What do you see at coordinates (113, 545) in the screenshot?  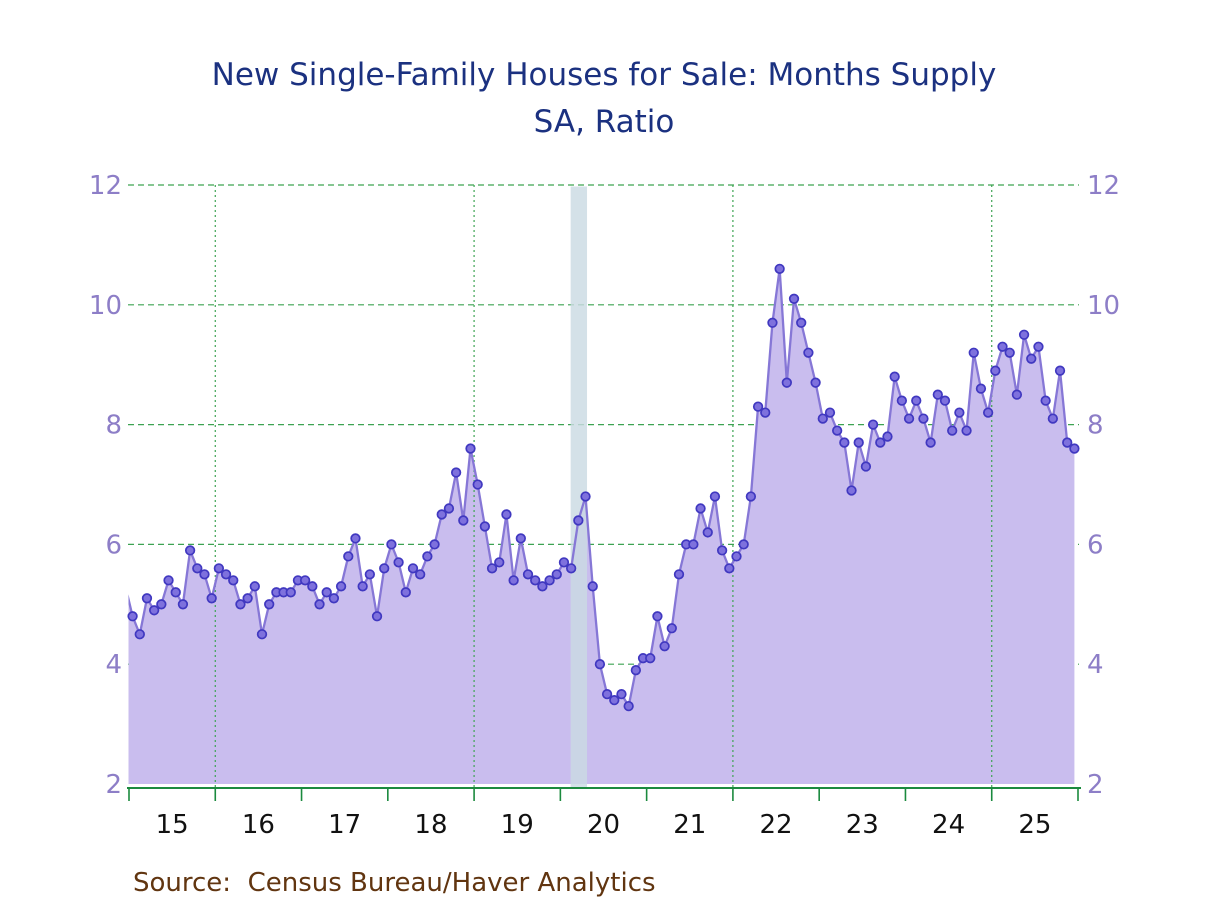 I see `y-tick-label-left: 6` at bounding box center [113, 545].